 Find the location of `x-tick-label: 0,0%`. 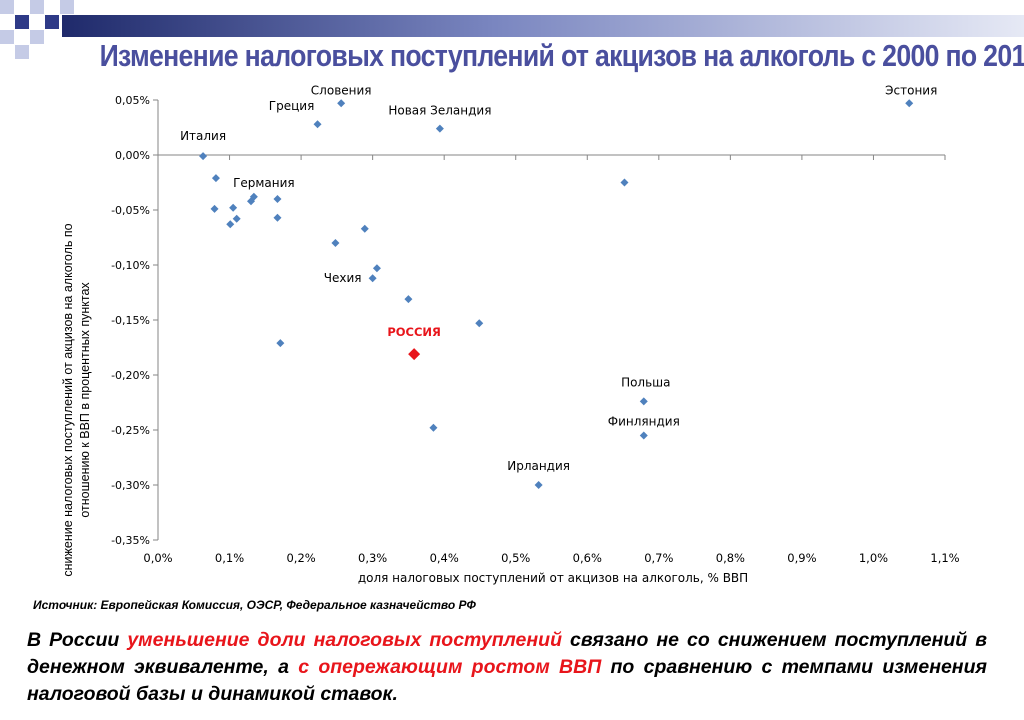

x-tick-label: 0,0% is located at coordinates (157, 558).